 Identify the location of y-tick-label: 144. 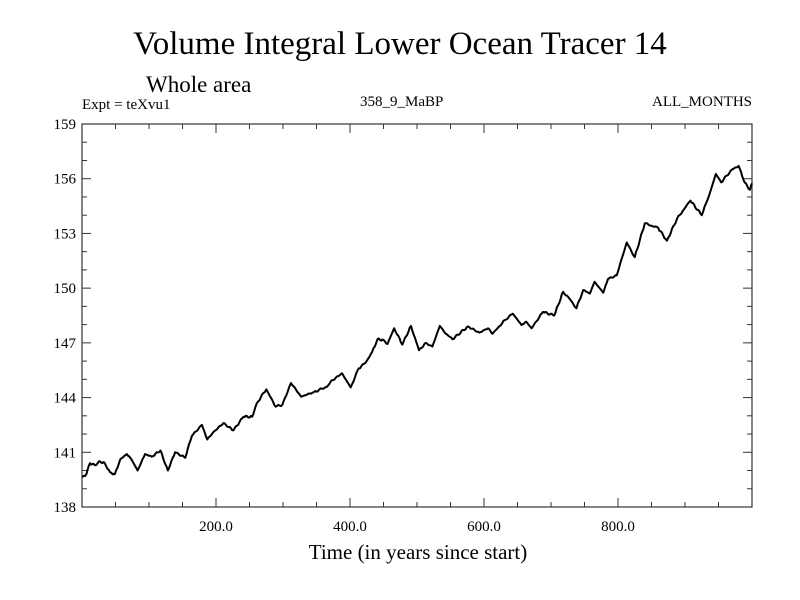
(65, 399).